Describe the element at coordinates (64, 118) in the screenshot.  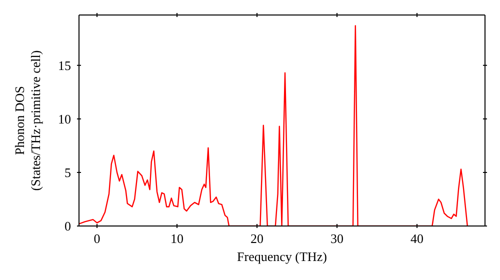
I see `y-tick-label: 10` at that location.